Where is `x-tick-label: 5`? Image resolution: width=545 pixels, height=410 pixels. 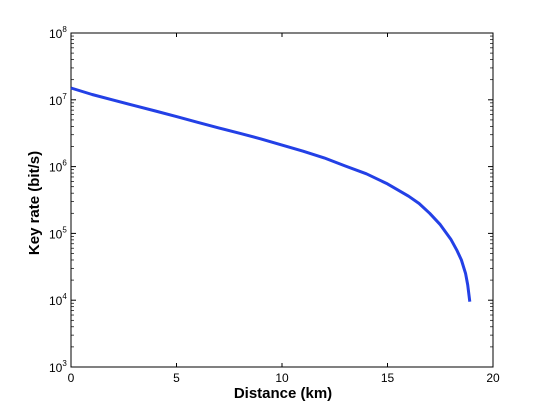 x-tick-label: 5 is located at coordinates (176, 378).